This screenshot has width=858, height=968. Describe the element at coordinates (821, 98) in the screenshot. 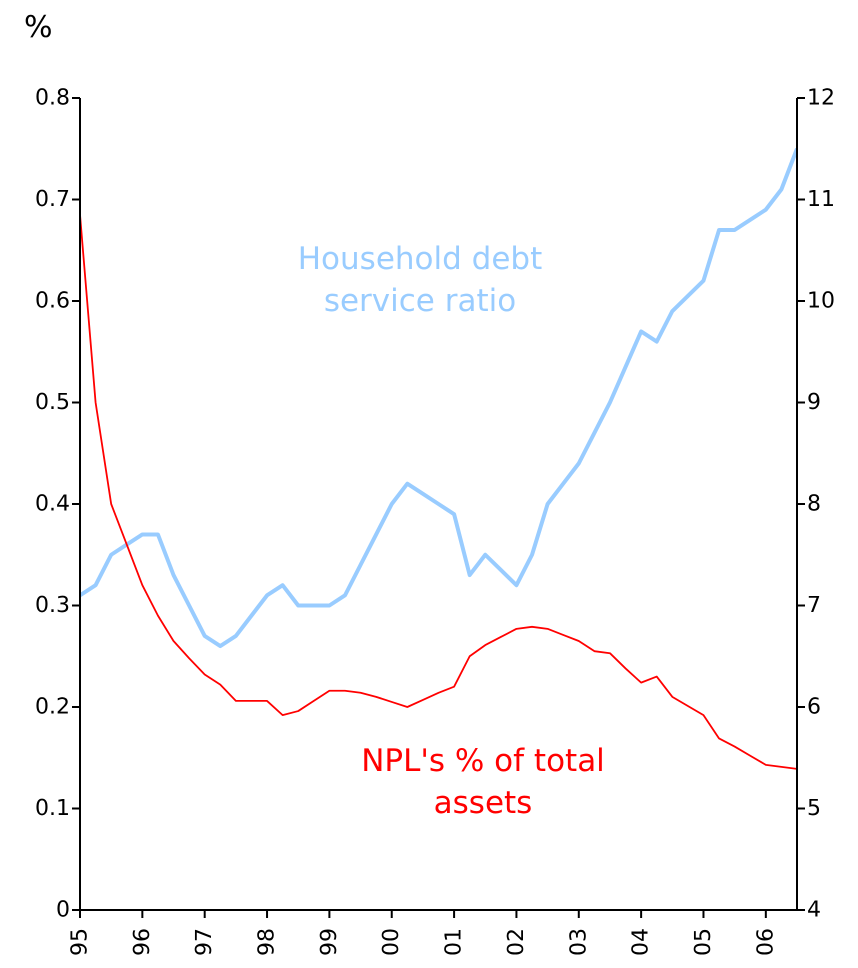

I see `y2-tick-label: 12` at that location.